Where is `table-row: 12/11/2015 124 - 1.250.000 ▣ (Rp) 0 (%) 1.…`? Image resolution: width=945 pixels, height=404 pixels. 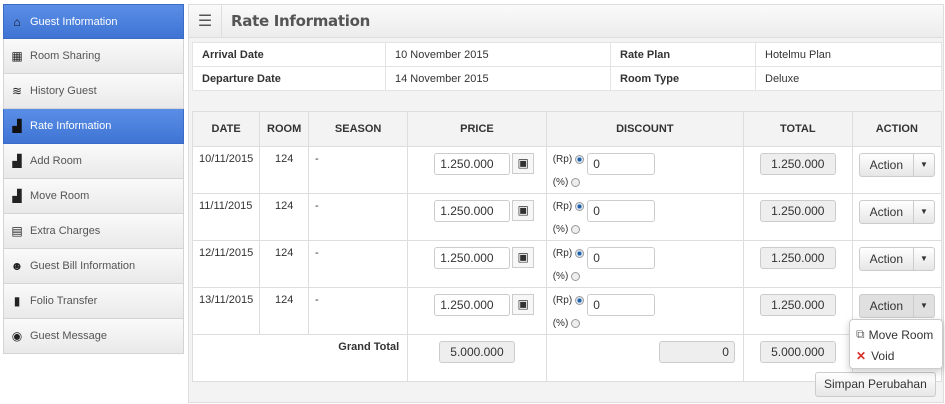 table-row: 12/11/2015 124 - 1.250.000 ▣ (Rp) 0 (%) 1.… is located at coordinates (567, 264).